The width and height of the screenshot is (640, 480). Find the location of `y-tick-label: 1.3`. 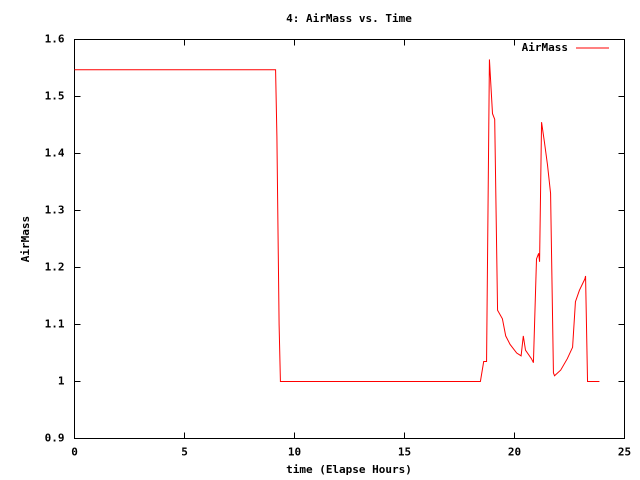

y-tick-label: 1.3 is located at coordinates (55, 210).